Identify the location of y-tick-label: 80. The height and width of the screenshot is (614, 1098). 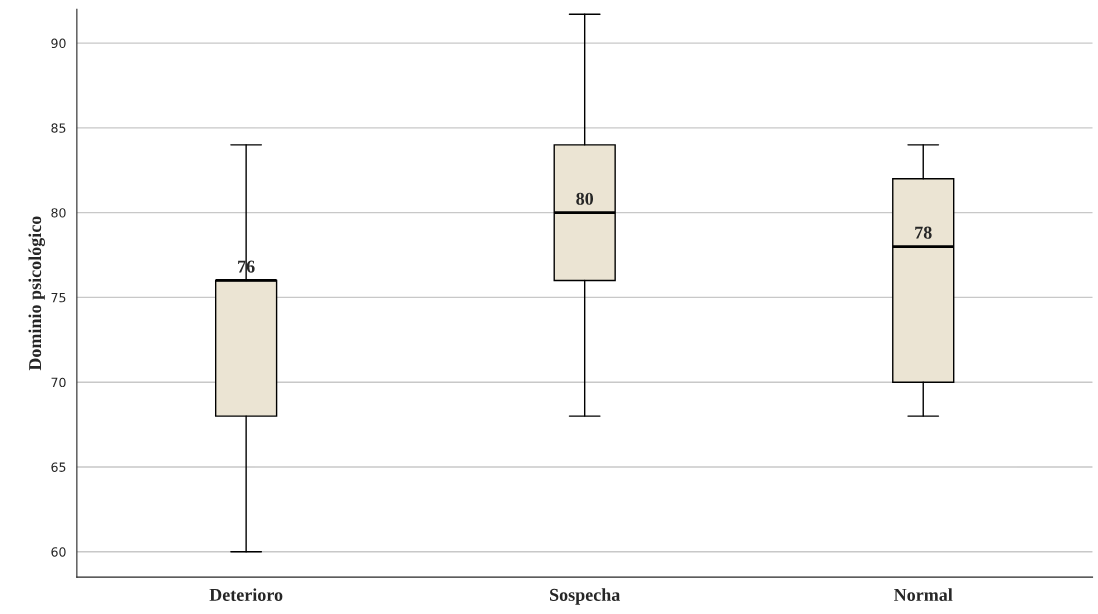
(58, 213).